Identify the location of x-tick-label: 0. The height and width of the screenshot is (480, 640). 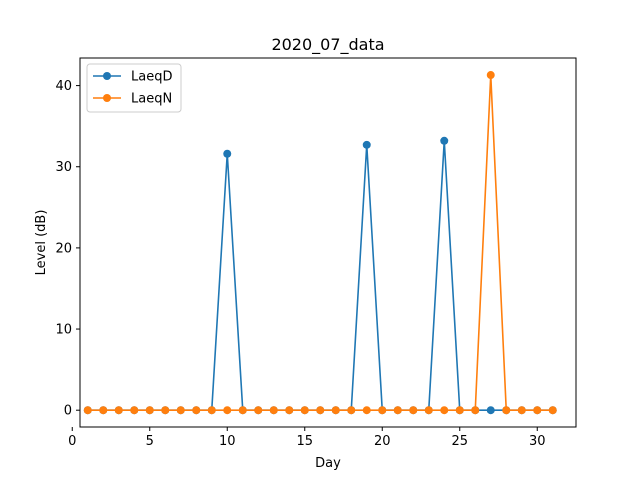
(72, 441).